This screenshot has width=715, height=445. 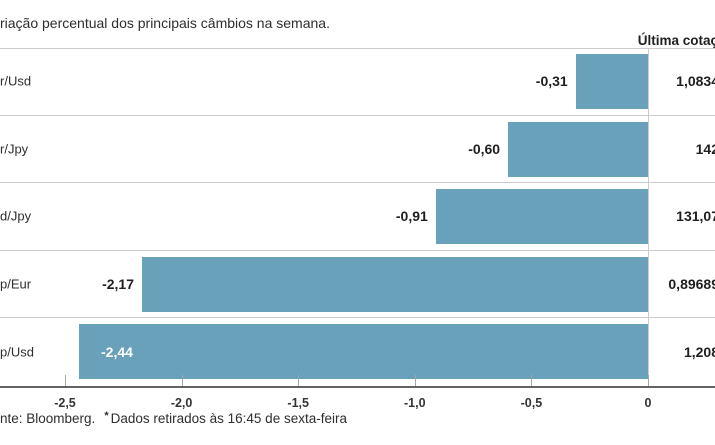 I want to click on bar-value-label: -0,60, so click(x=484, y=148).